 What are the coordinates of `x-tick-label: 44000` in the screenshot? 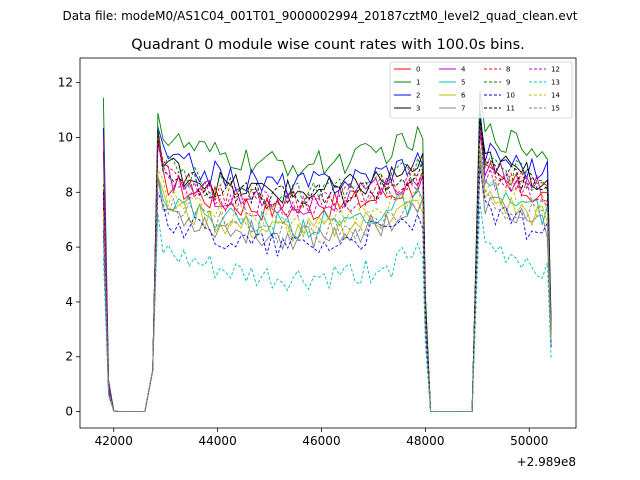 It's located at (218, 441).